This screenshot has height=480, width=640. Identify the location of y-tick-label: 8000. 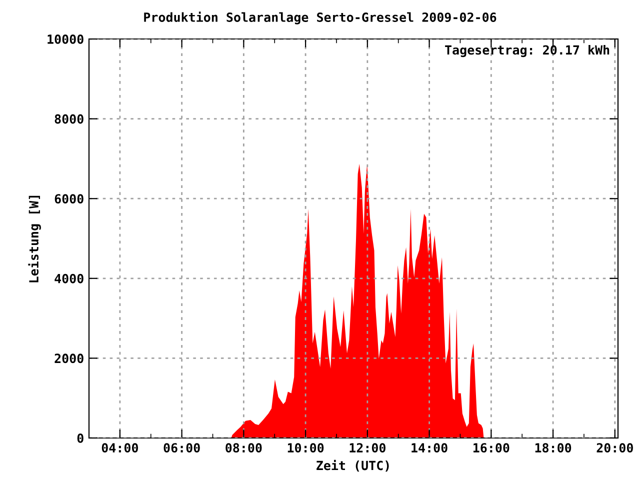
(69, 119).